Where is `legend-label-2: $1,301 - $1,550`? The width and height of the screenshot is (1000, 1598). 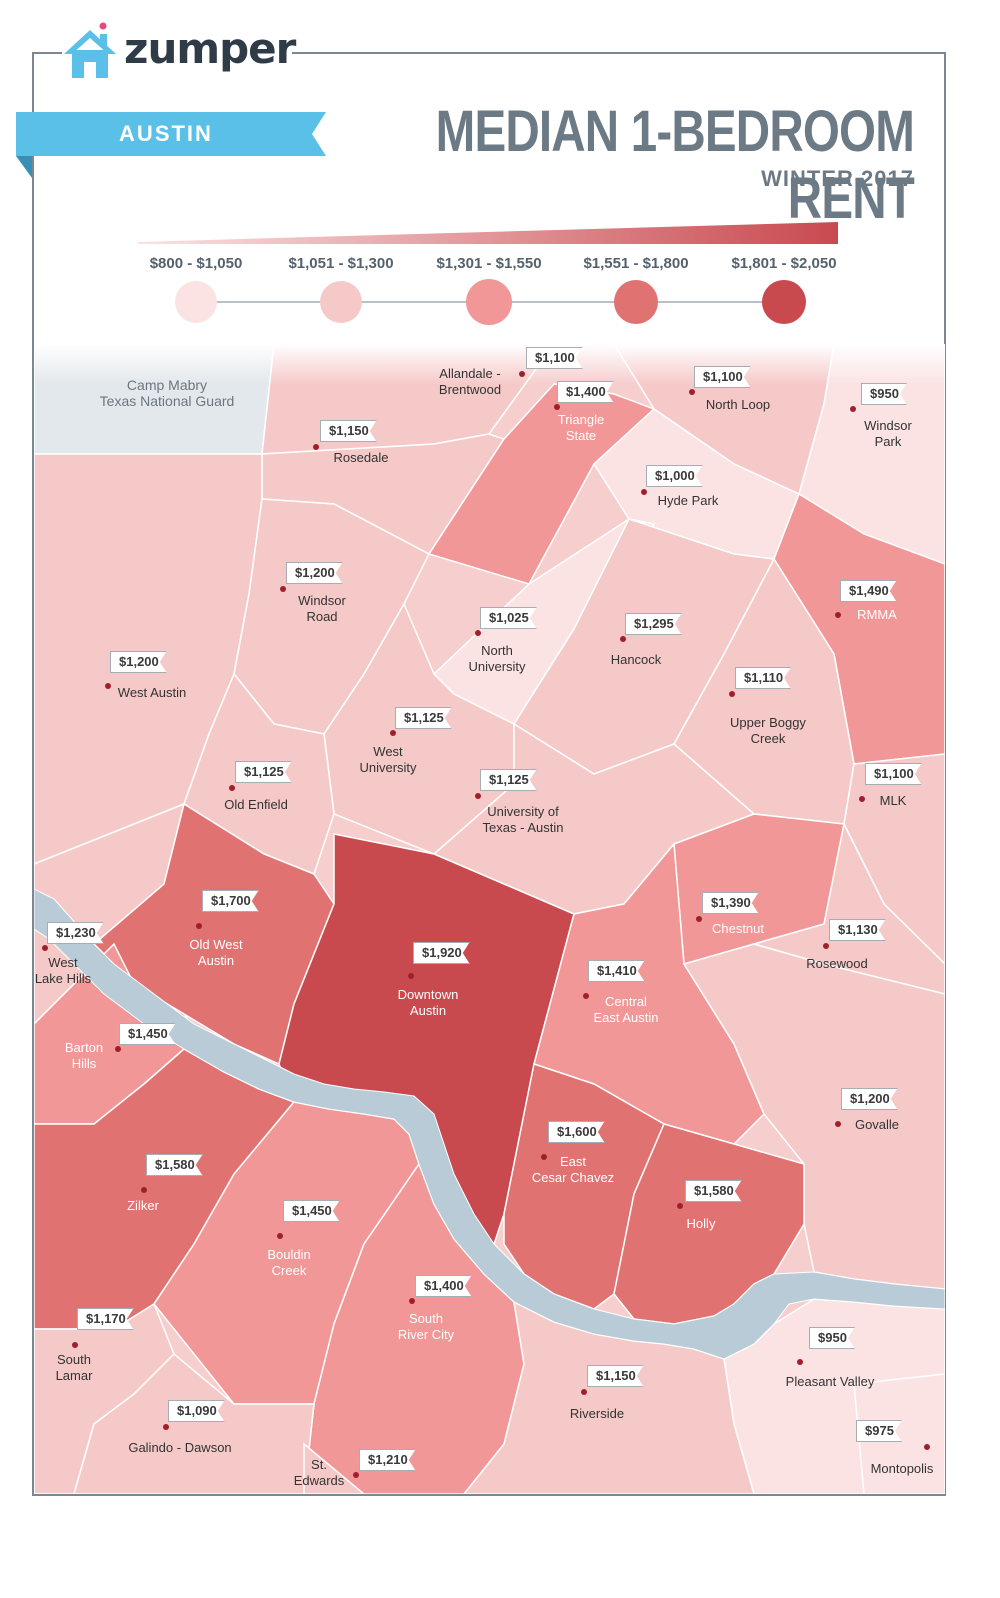 legend-label-2: $1,301 - $1,550 is located at coordinates (489, 263).